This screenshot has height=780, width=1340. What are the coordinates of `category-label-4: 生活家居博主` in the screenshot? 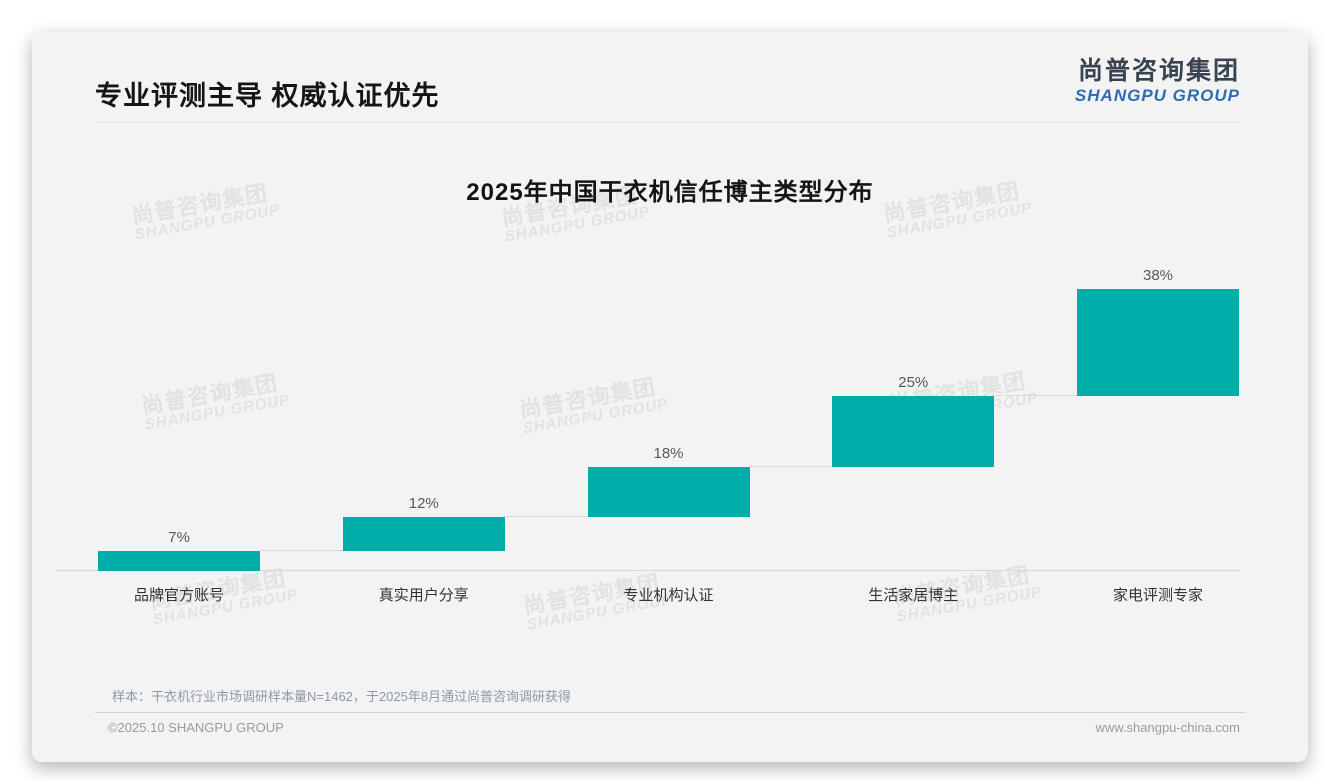 It's located at (913, 595).